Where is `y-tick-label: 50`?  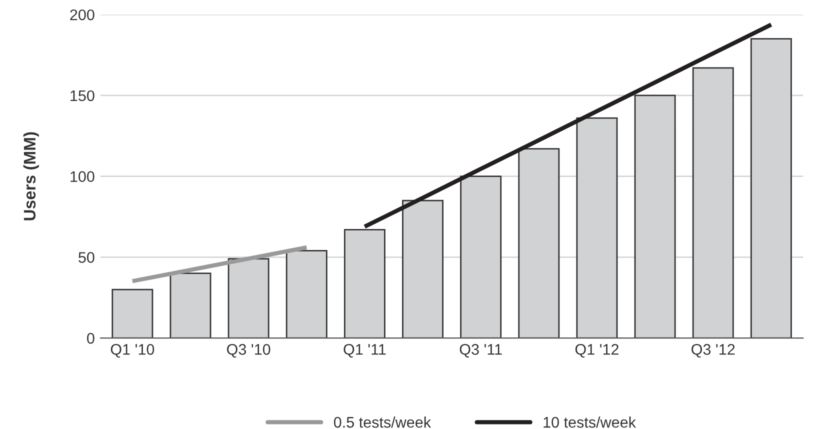 y-tick-label: 50 is located at coordinates (86, 257).